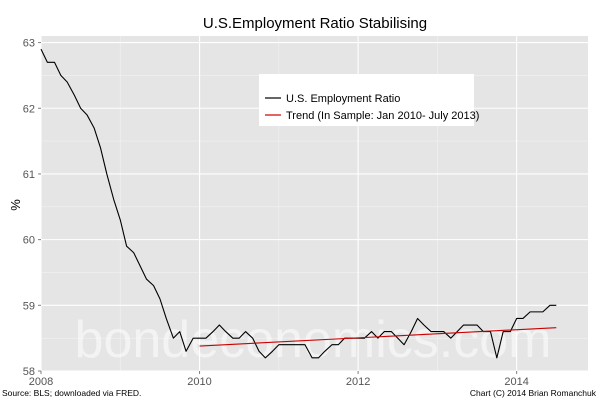 The height and width of the screenshot is (400, 600). Describe the element at coordinates (343, 99) in the screenshot. I see `legend-label-employment: U.S. Employment Ratio` at that location.